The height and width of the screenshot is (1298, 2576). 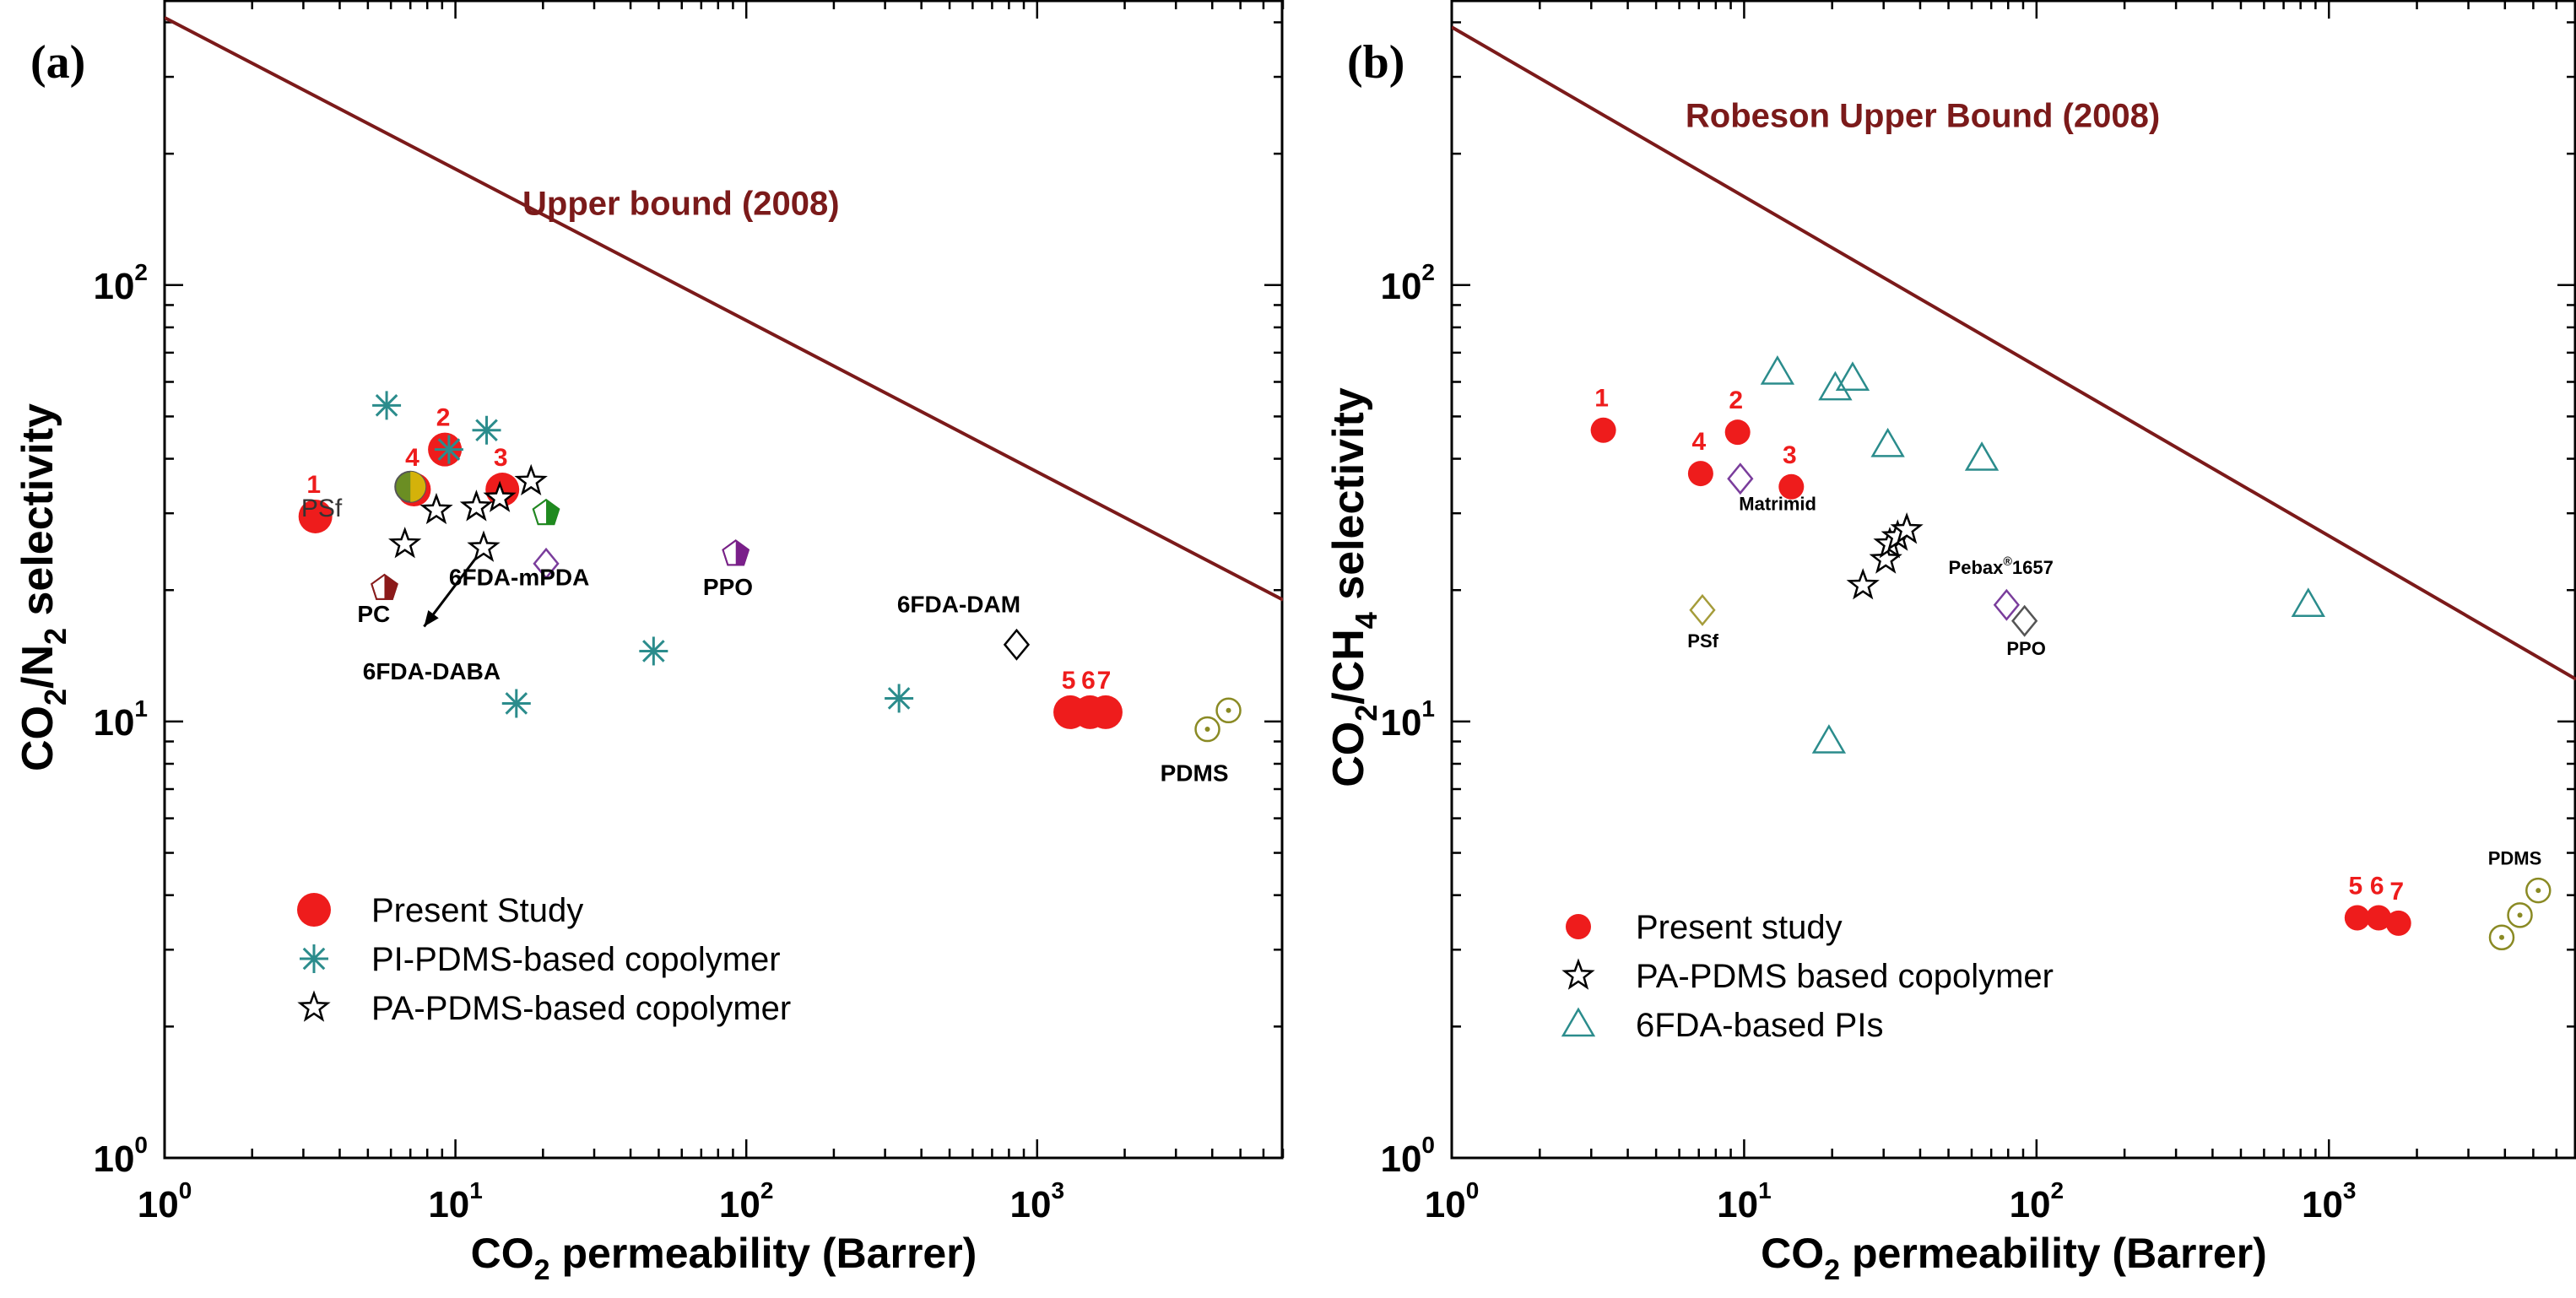 What do you see at coordinates (431, 618) in the screenshot?
I see `arrow-head` at bounding box center [431, 618].